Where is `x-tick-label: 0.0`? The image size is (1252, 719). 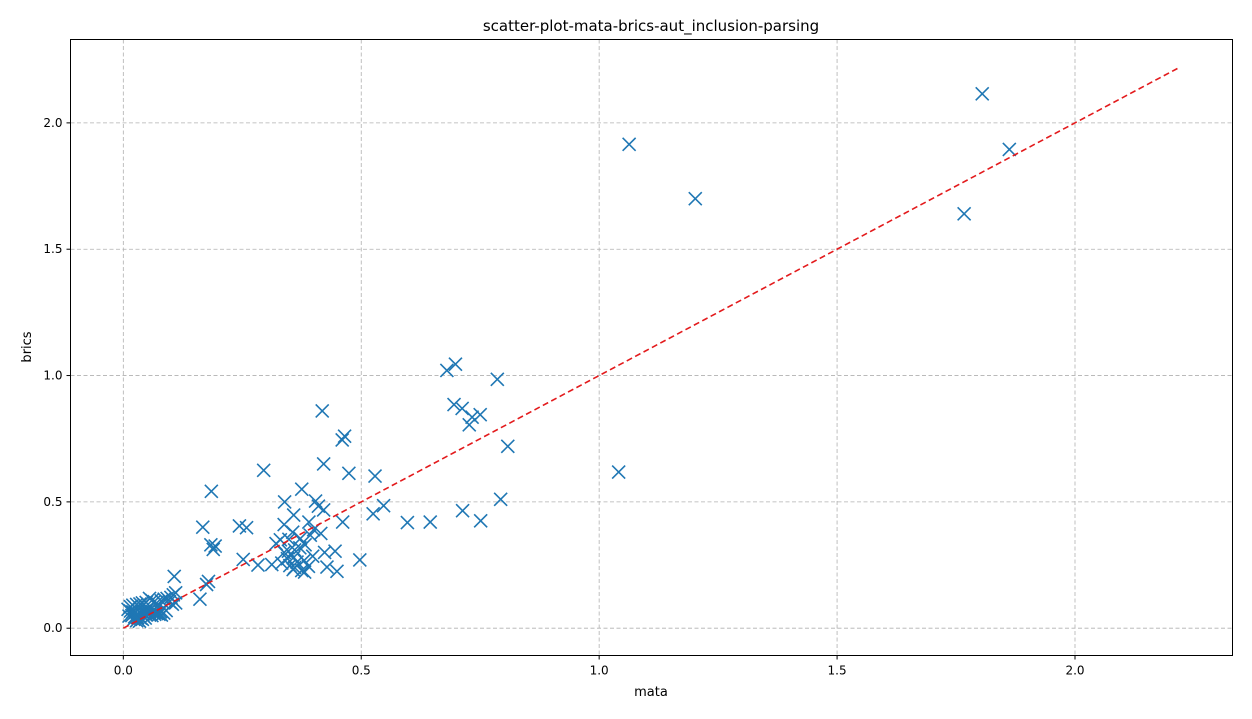 x-tick-label: 0.0 is located at coordinates (123, 671).